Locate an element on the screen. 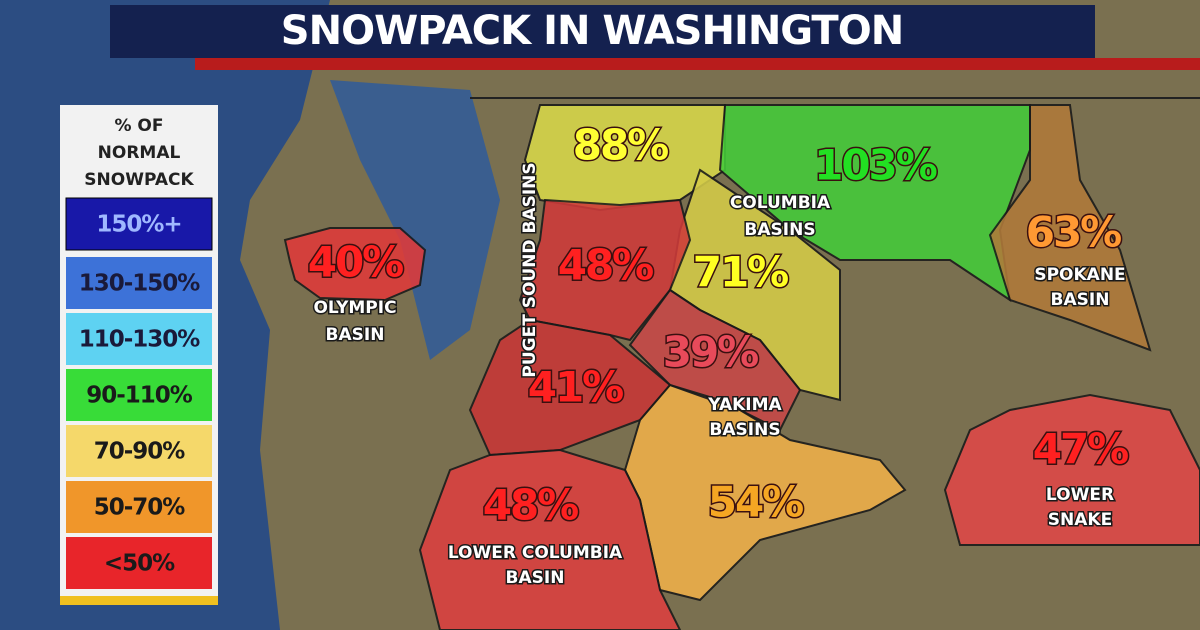 This screenshot has height=630, width=1200. region-yakima is located at coordinates (715, 360).